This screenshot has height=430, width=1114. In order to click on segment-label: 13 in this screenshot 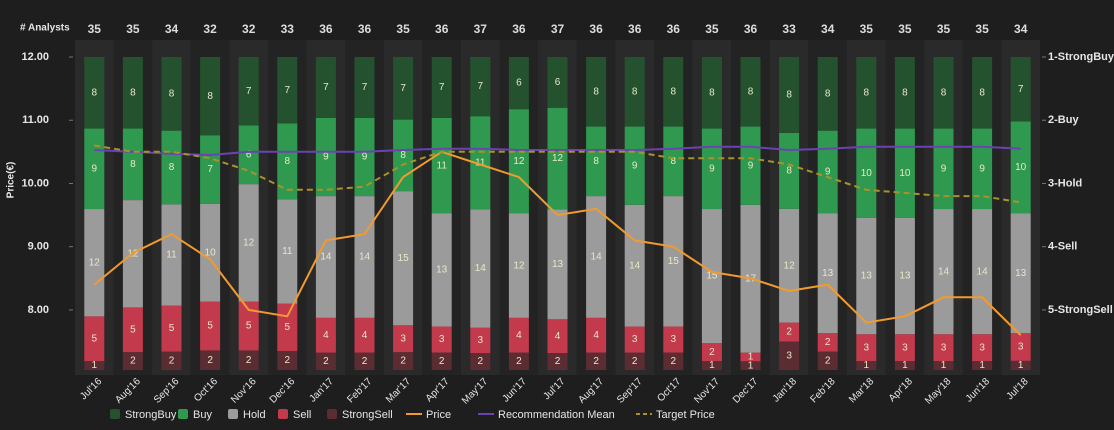, I will do `click(867, 276)`.